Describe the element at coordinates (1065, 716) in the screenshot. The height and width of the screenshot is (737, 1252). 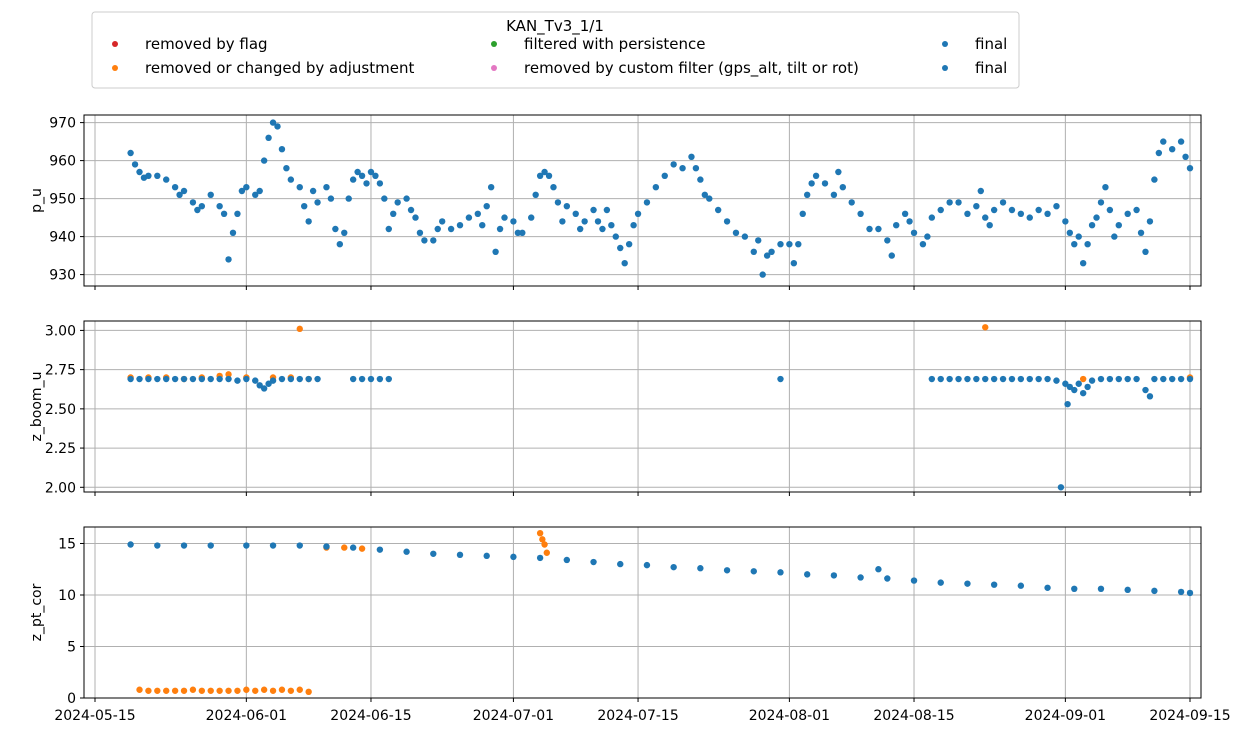
I see `x-tick-label: 2024-09-01` at that location.